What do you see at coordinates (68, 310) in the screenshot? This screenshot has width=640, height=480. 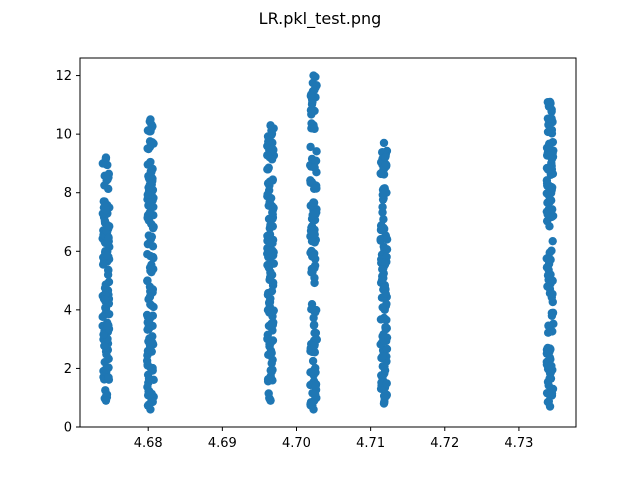 I see `y-tick-label: 4` at bounding box center [68, 310].